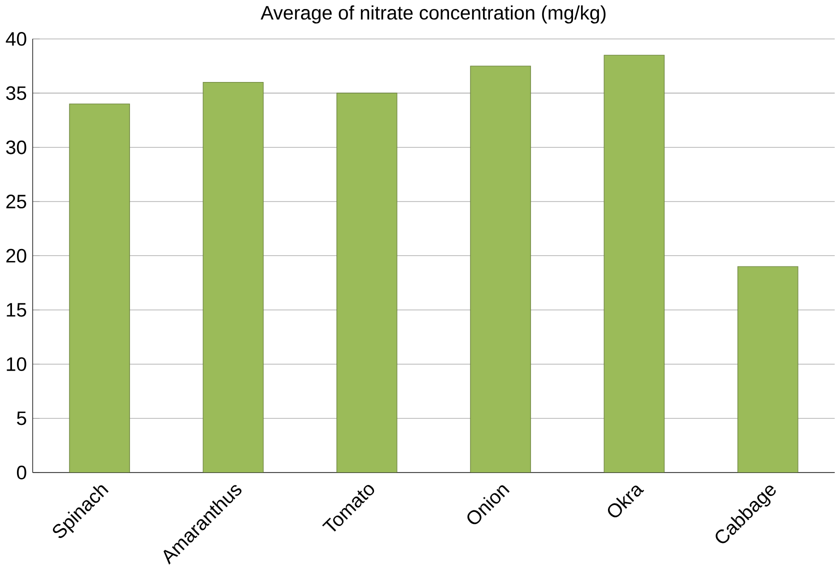 This screenshot has width=835, height=572. What do you see at coordinates (16, 201) in the screenshot?
I see `y-tick-label: 25` at bounding box center [16, 201].